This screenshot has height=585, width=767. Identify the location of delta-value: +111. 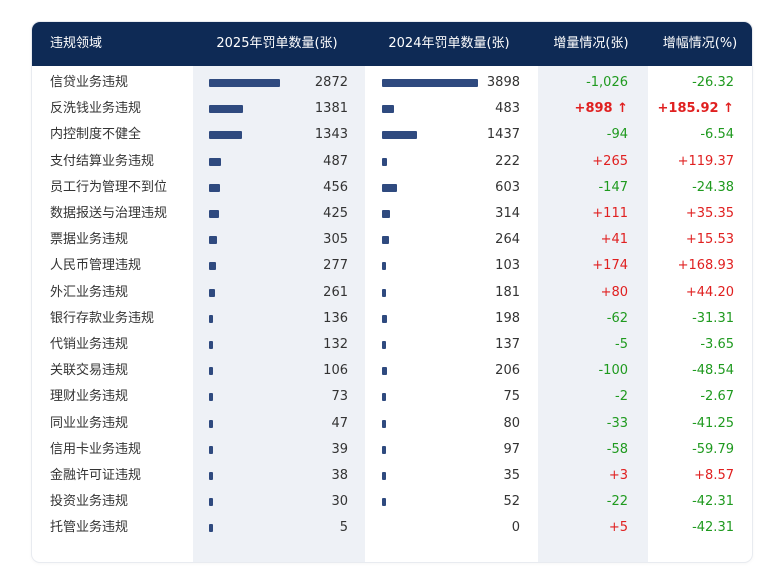
(610, 213).